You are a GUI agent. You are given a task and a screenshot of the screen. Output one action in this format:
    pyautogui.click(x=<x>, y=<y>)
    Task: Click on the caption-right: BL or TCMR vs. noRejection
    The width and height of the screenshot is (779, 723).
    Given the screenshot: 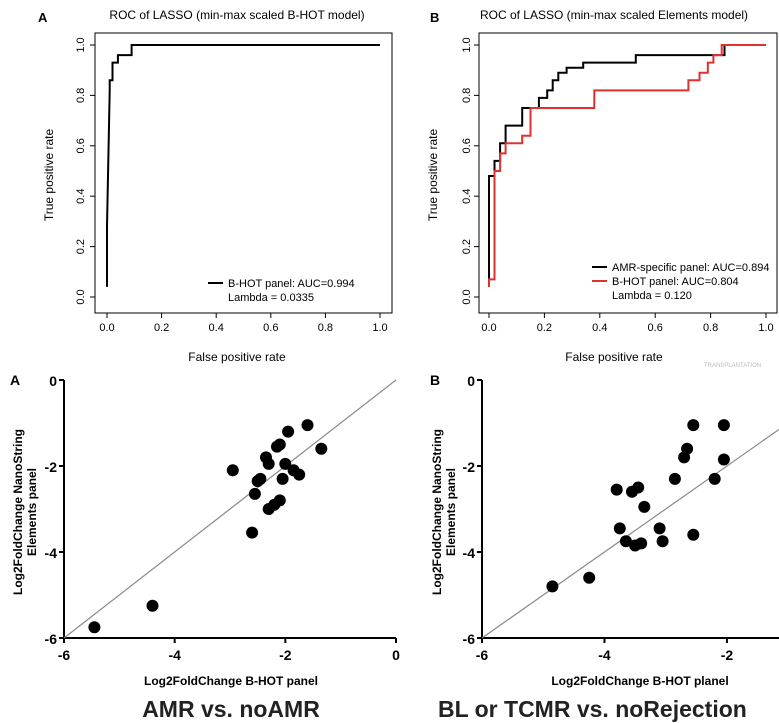 What is the action you would take?
    pyautogui.click(x=592, y=709)
    